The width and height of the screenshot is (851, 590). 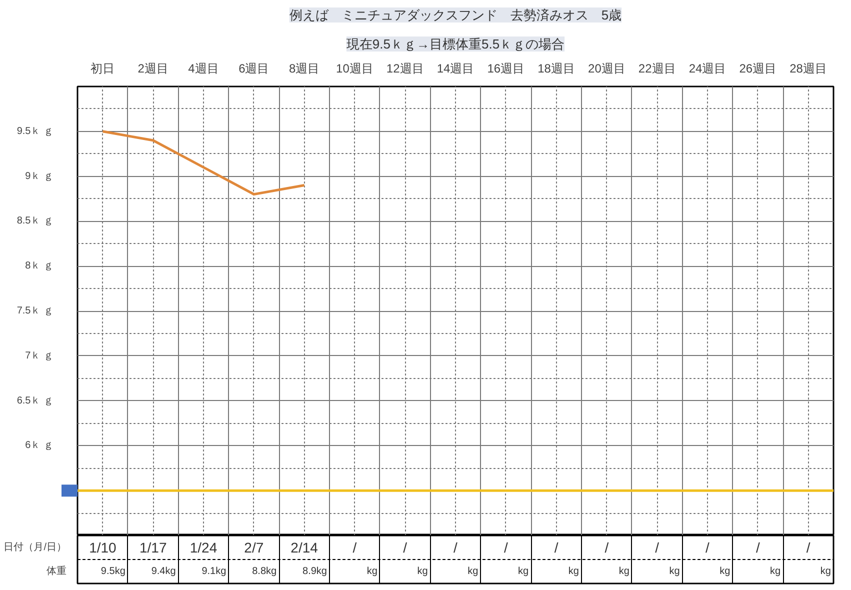 I want to click on text: 2/14, so click(x=304, y=548).